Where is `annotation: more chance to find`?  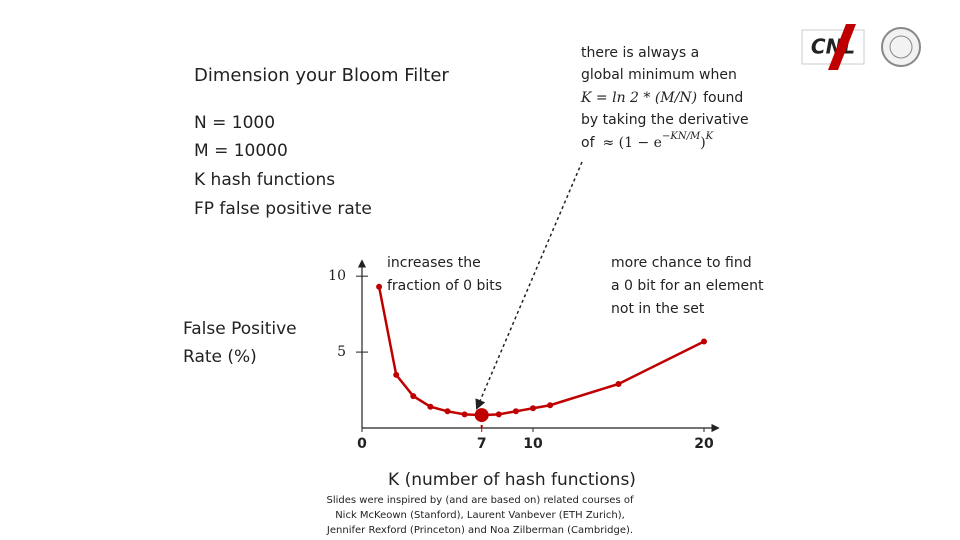
annotation: more chance to find is located at coordinates (681, 263).